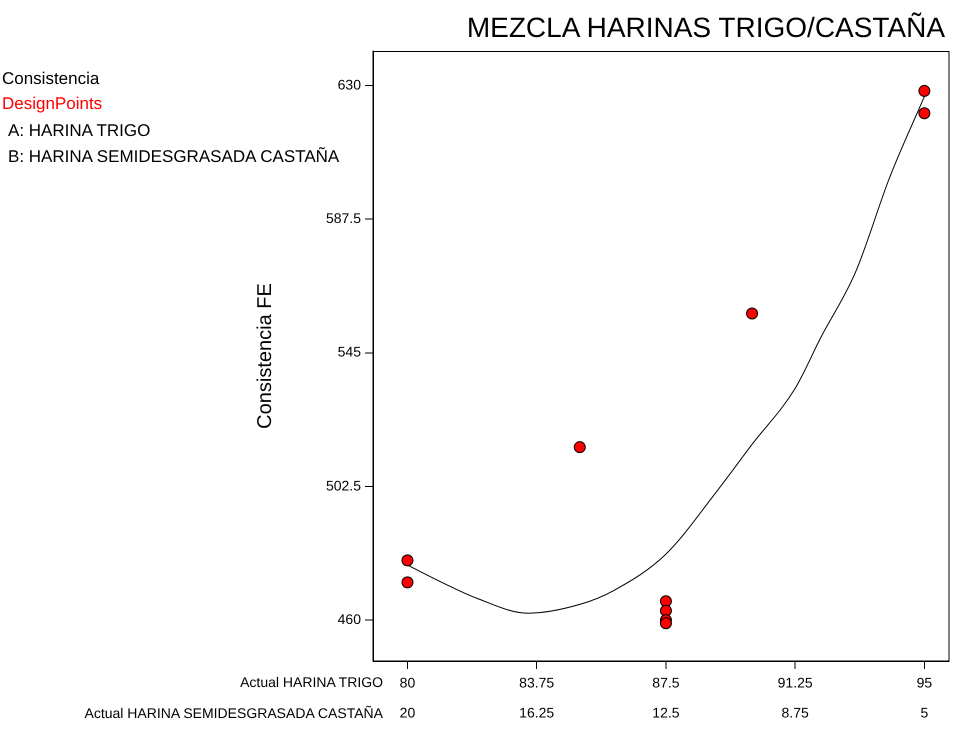  What do you see at coordinates (79, 130) in the screenshot?
I see `text: A: HARINA TRIGO` at bounding box center [79, 130].